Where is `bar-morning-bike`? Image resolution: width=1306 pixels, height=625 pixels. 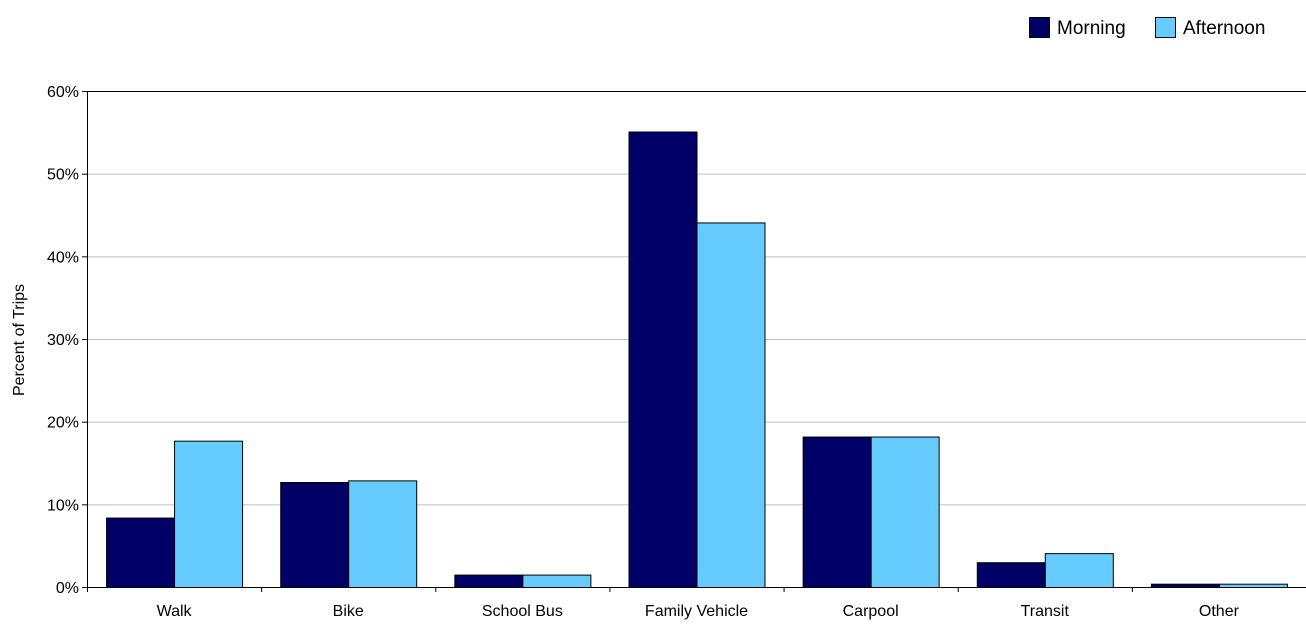 bar-morning-bike is located at coordinates (315, 535).